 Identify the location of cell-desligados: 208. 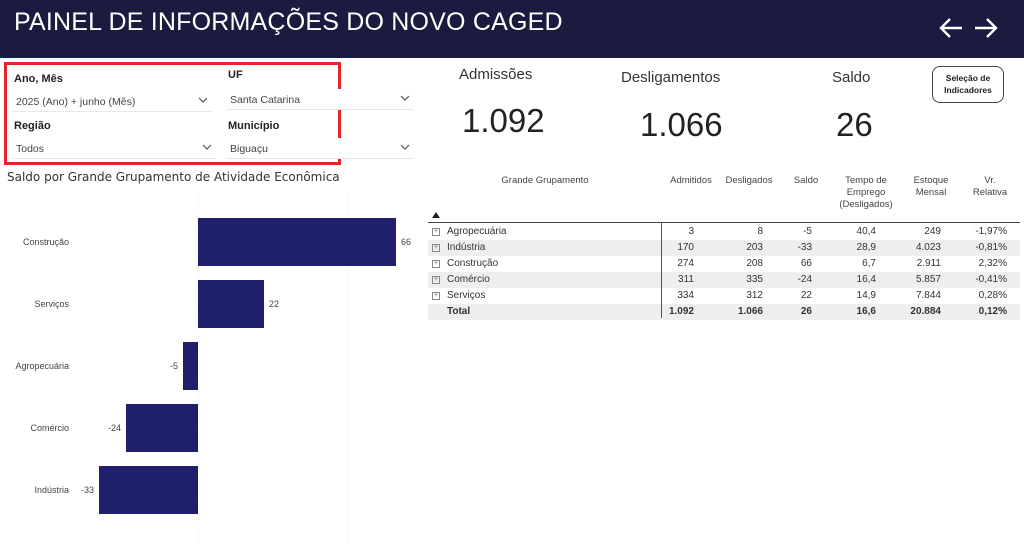
(754, 263).